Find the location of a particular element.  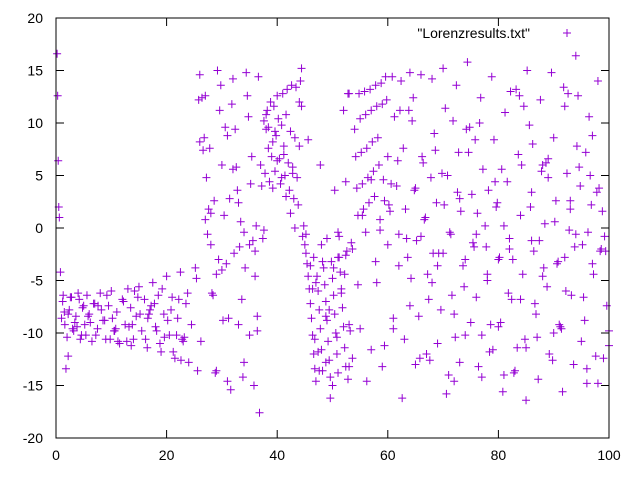

y-tick-label: -15 is located at coordinates (33, 386).